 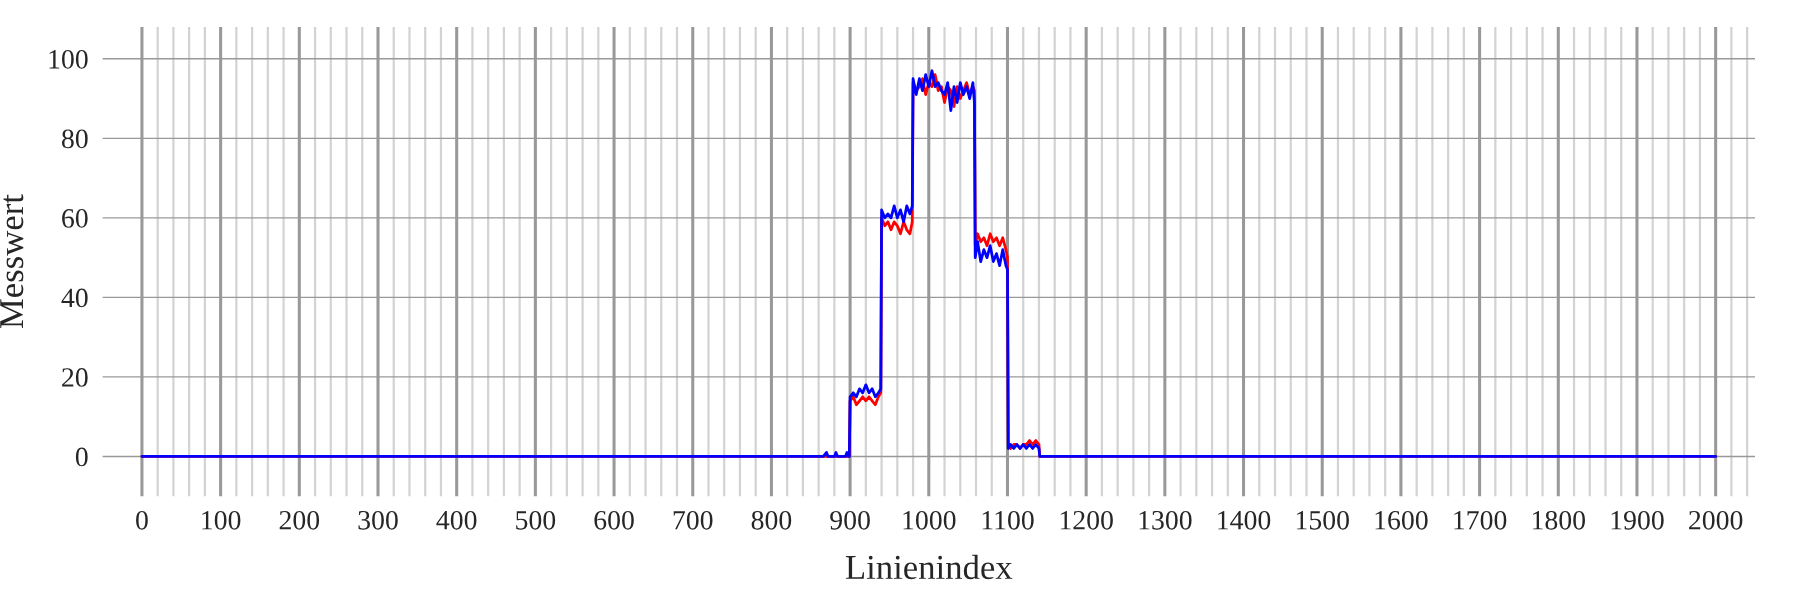 I want to click on x-tick-label: 400, so click(x=456, y=520).